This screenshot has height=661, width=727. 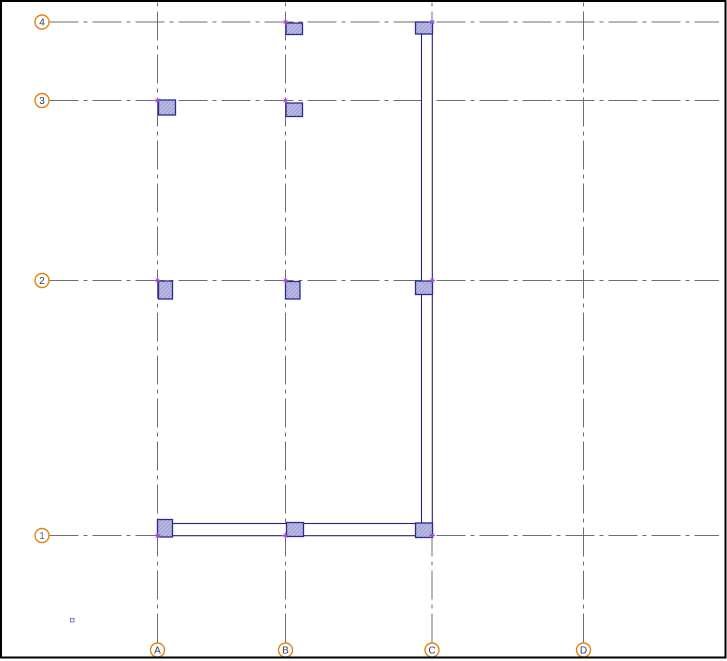 I want to click on column-C4, so click(x=424, y=28).